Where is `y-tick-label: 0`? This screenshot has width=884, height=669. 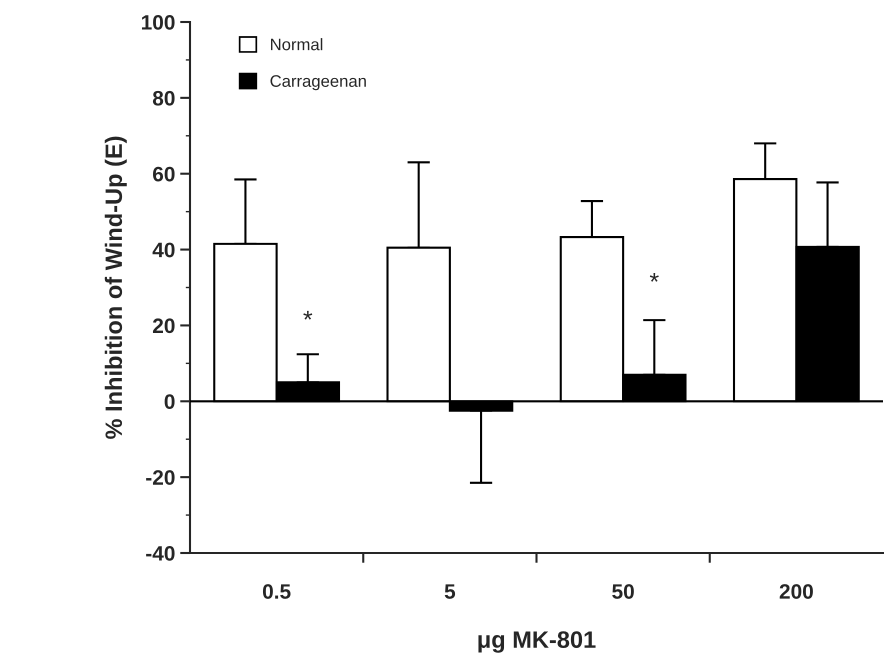
y-tick-label: 0 is located at coordinates (169, 402).